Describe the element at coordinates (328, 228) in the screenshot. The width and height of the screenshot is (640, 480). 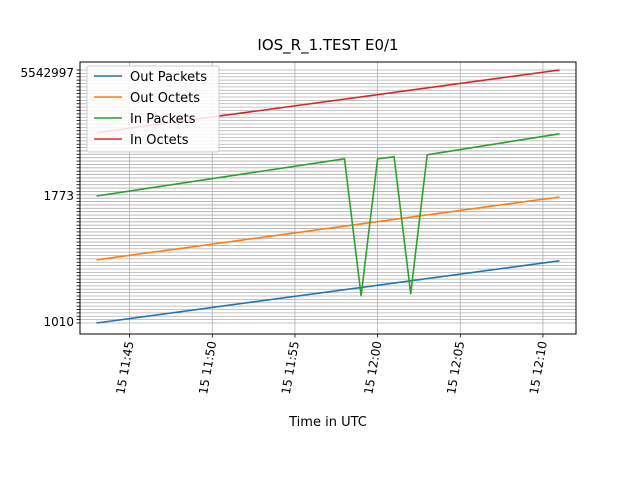
I see `series-line-out-octets` at that location.